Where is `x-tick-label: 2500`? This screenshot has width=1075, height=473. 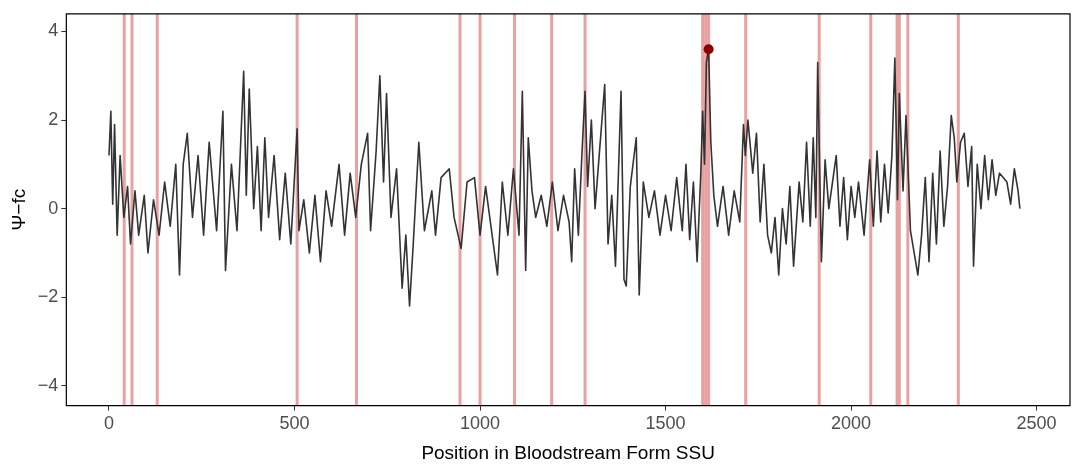
x-tick-label: 2500 is located at coordinates (1036, 423).